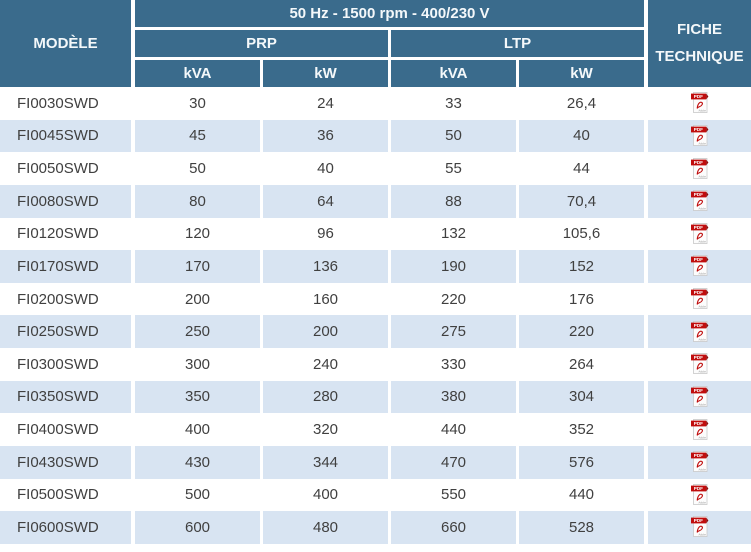 The image size is (751, 552). Describe the element at coordinates (65, 234) in the screenshot. I see `model-cell: FI0120SWD` at that location.